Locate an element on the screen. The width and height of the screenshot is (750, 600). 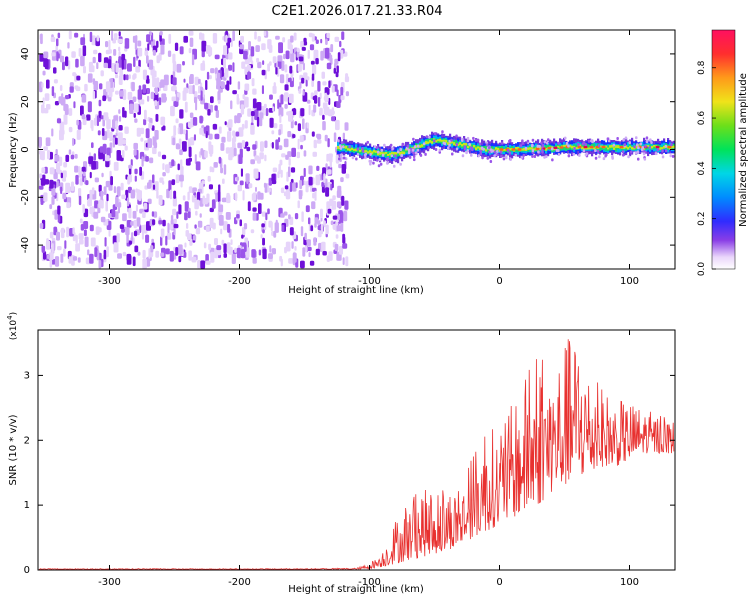
colorbar-tick-label: 0.4 is located at coordinates (702, 168).